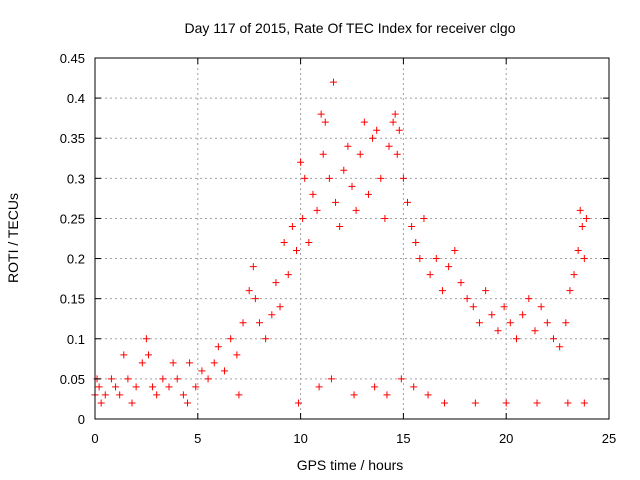  What do you see at coordinates (76, 178) in the screenshot?
I see `y-tick-label: 0.3` at bounding box center [76, 178].